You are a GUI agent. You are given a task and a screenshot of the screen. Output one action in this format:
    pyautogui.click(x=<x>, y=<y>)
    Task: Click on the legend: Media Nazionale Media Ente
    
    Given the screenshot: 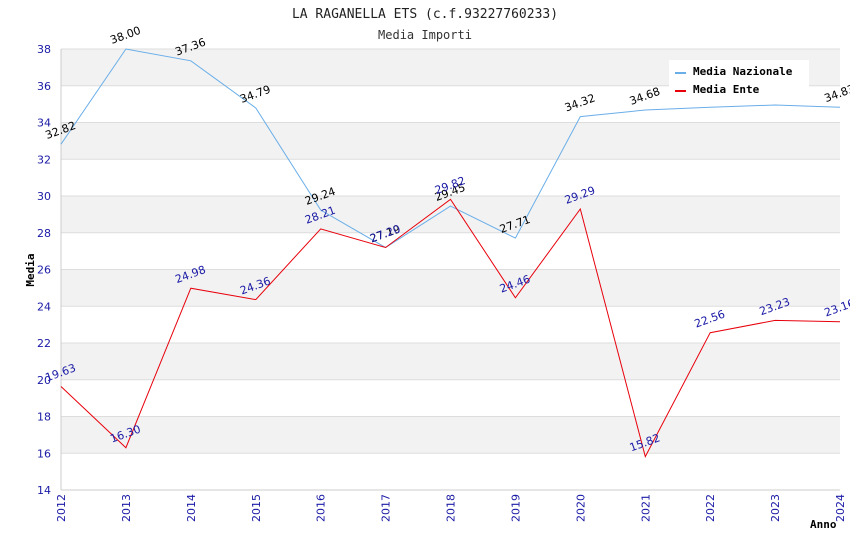 What is the action you would take?
    pyautogui.click(x=739, y=80)
    